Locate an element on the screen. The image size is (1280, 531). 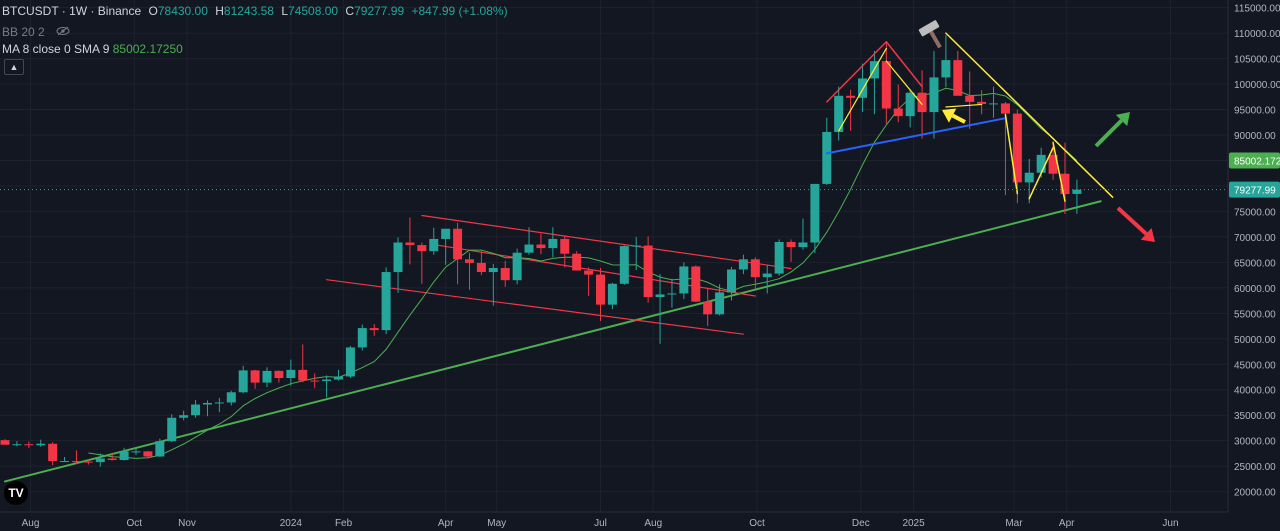
hammer-icon is located at coordinates (930, 34).